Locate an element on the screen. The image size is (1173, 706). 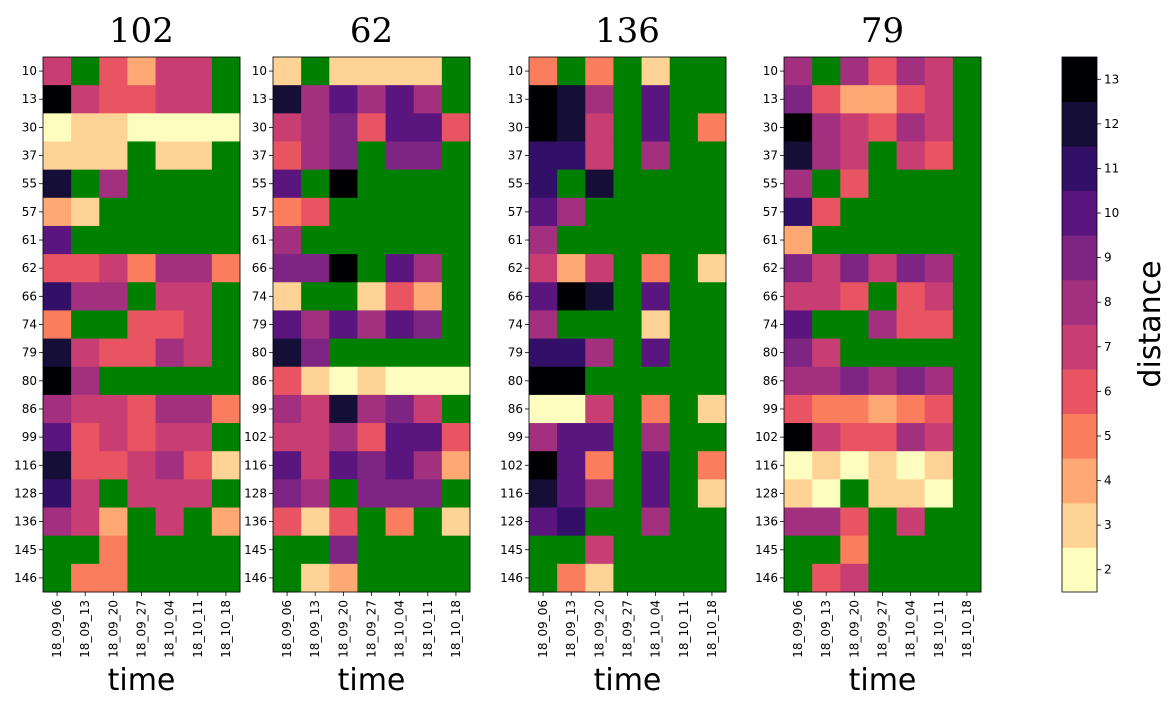
colorbar-label: distance is located at coordinates (1150, 323).